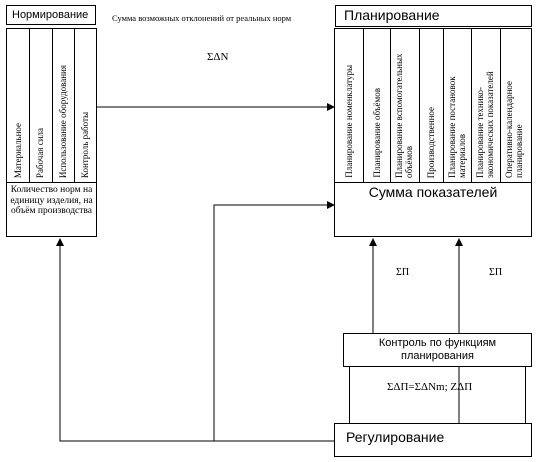  What do you see at coordinates (433, 182) in the screenshot?
I see `planning-summary-divider` at bounding box center [433, 182].